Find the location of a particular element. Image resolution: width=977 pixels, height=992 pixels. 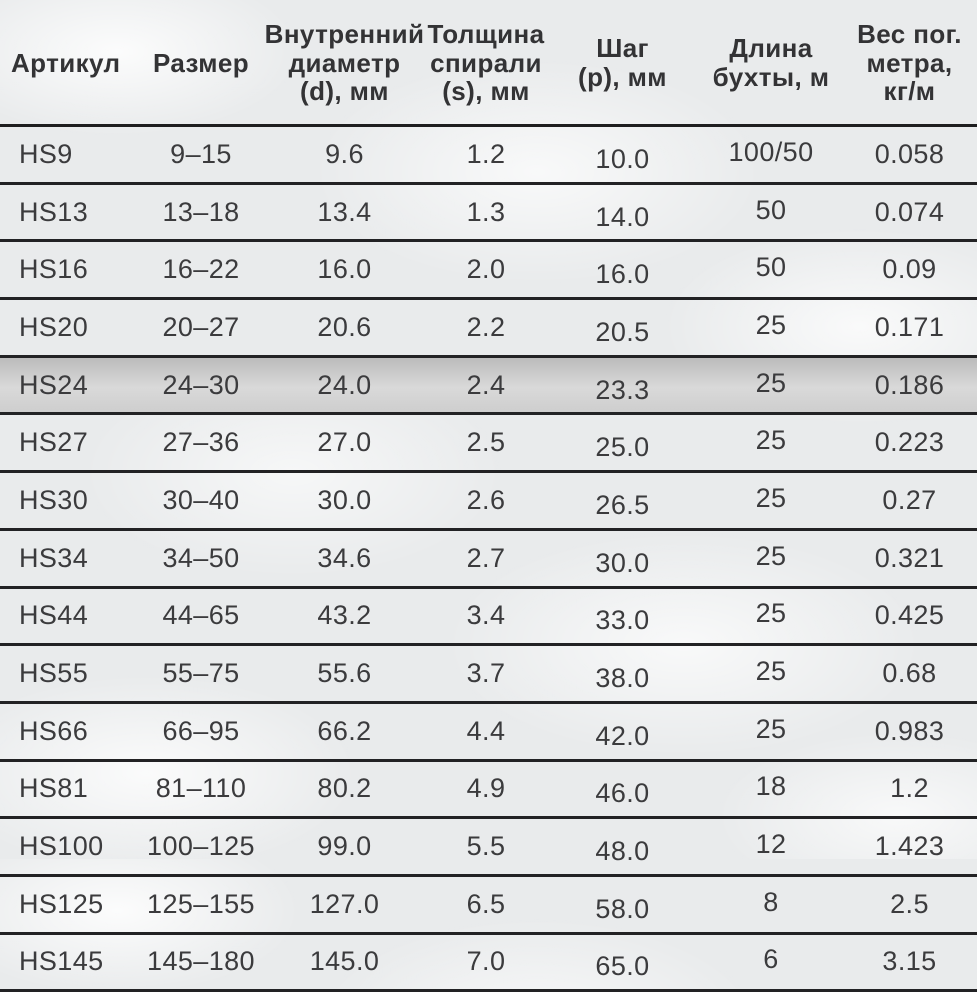

cell-article: HS55 is located at coordinates (70, 674).